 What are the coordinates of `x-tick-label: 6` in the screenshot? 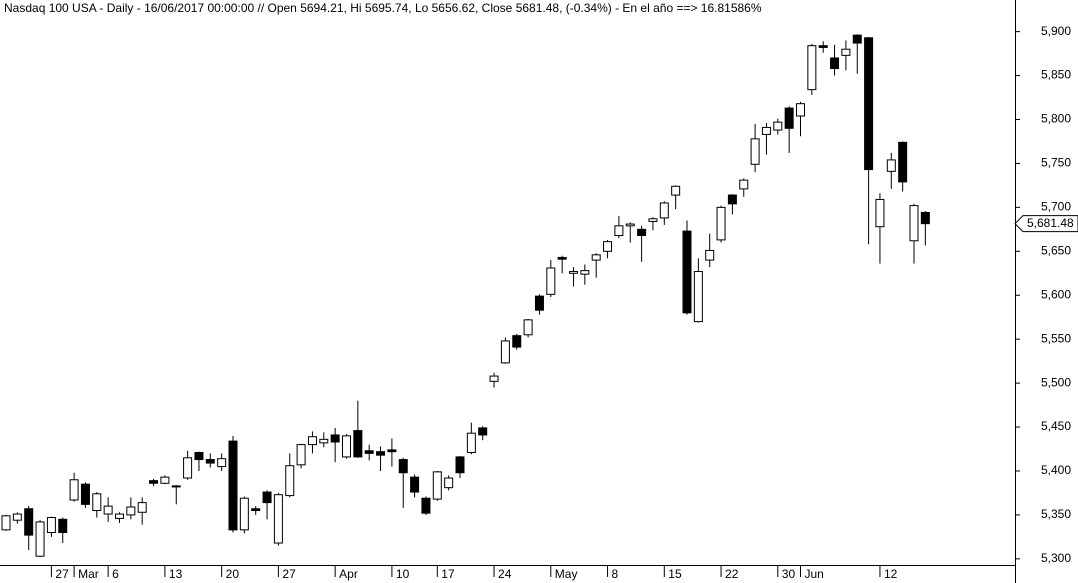 It's located at (115, 574).